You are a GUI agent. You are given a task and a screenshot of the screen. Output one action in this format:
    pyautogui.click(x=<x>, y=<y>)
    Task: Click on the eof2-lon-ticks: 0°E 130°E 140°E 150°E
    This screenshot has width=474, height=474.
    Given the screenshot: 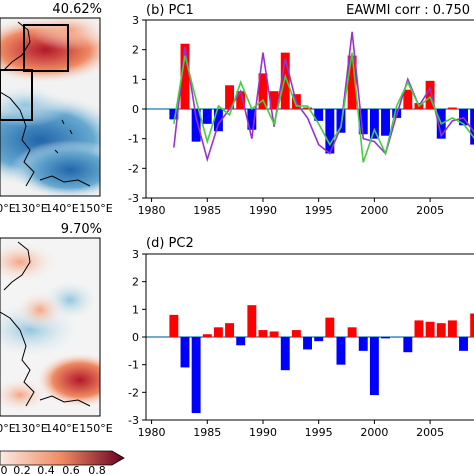 What is the action you would take?
    pyautogui.click(x=56, y=428)
    